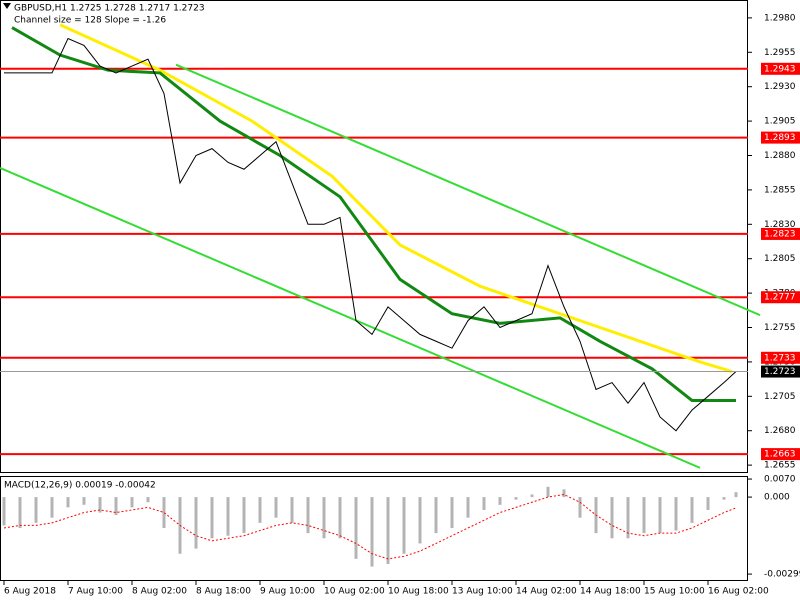 Image resolution: width=800 pixels, height=600 pixels. I want to click on level-label: 1.2943, so click(780, 69).